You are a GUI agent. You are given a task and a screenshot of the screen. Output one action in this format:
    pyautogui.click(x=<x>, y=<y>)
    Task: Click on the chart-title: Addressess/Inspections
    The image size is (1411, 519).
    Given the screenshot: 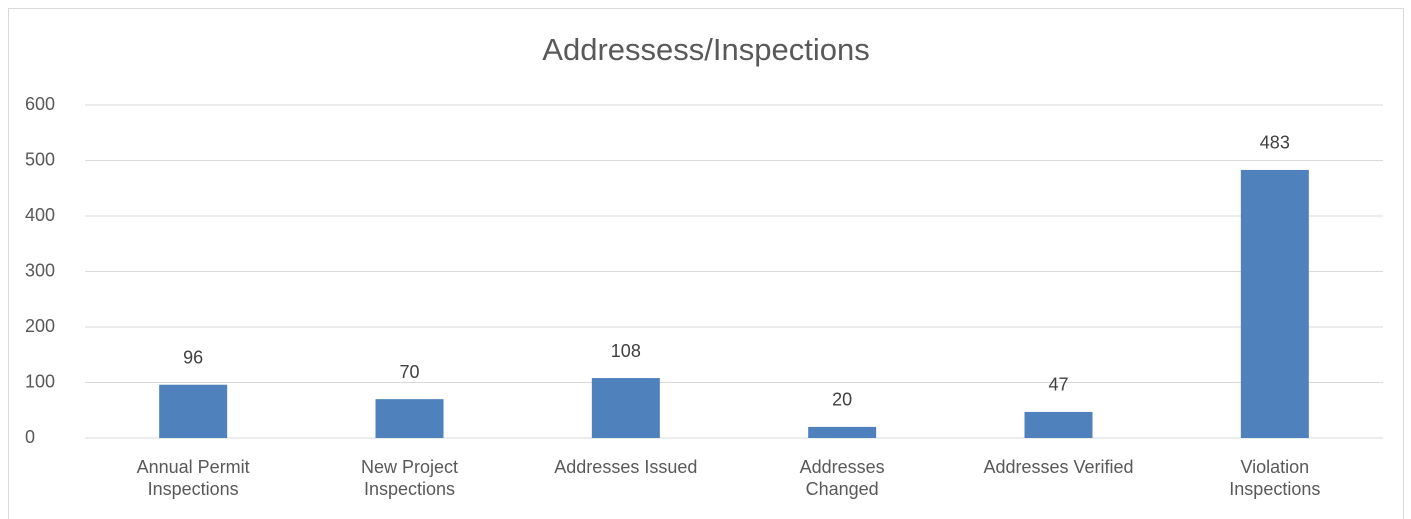 What is the action you would take?
    pyautogui.click(x=705, y=49)
    